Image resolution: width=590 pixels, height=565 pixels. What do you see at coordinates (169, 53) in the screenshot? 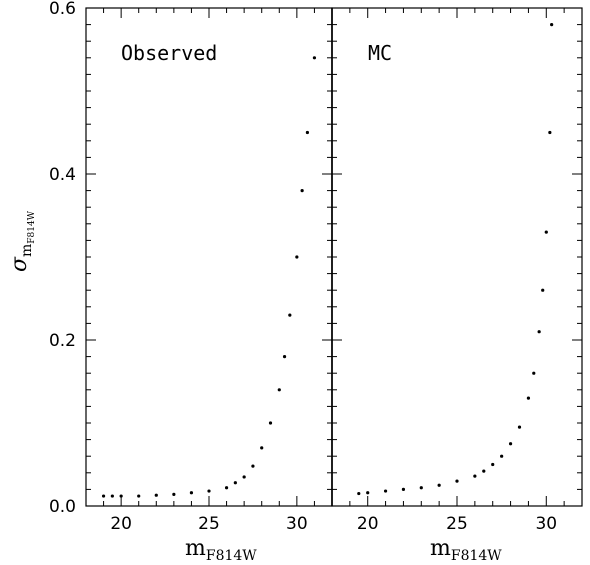
I see `left-panel-label: Observed` at bounding box center [169, 53].